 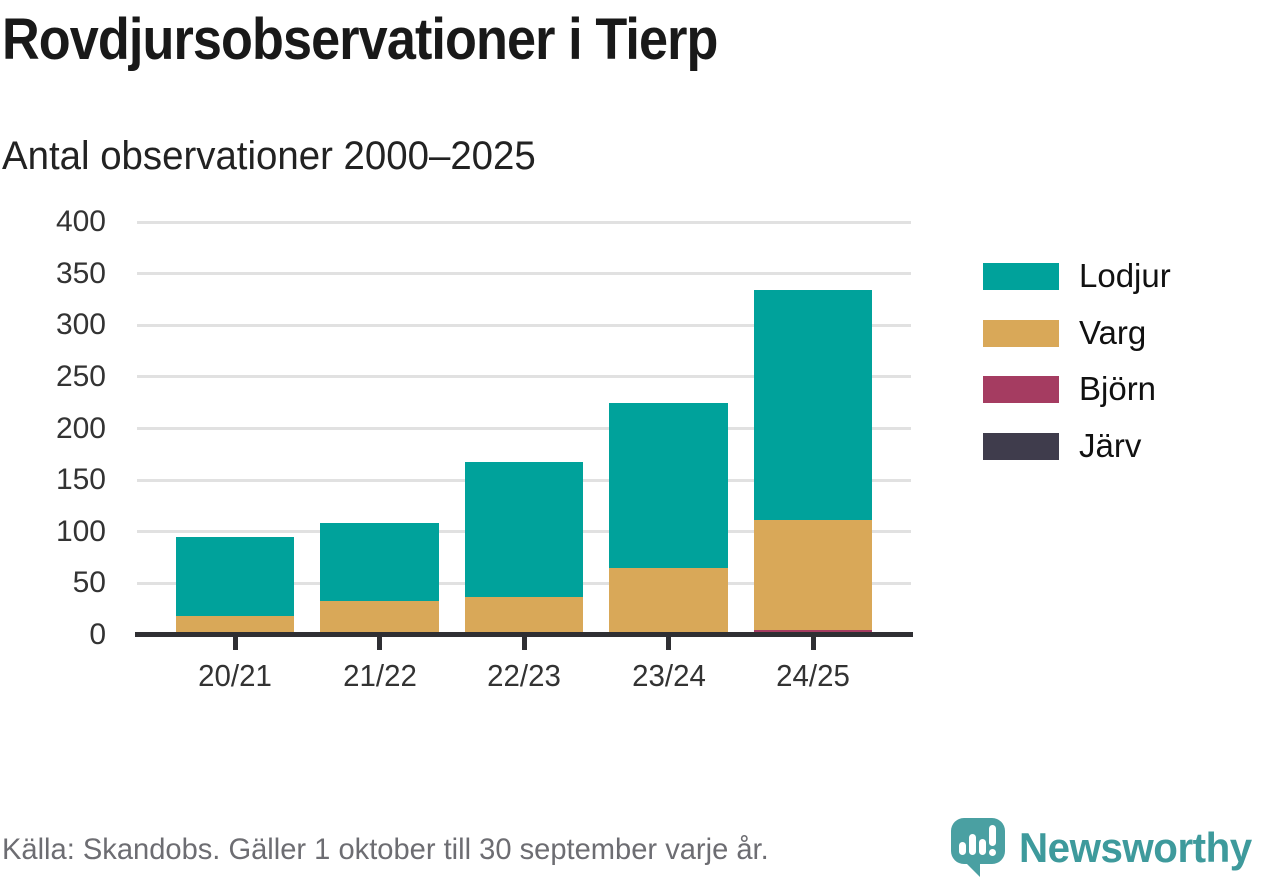 I want to click on y-axis-label: 250, so click(x=80, y=376).